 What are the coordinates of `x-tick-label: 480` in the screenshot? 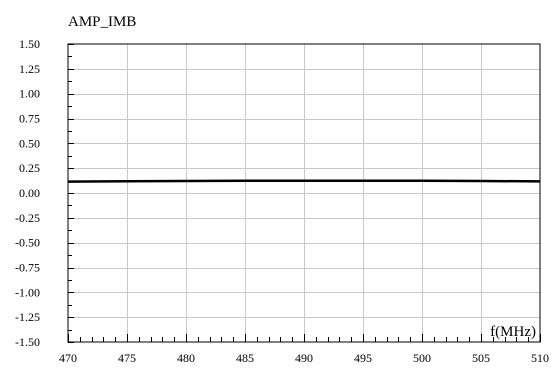 It's located at (186, 358).